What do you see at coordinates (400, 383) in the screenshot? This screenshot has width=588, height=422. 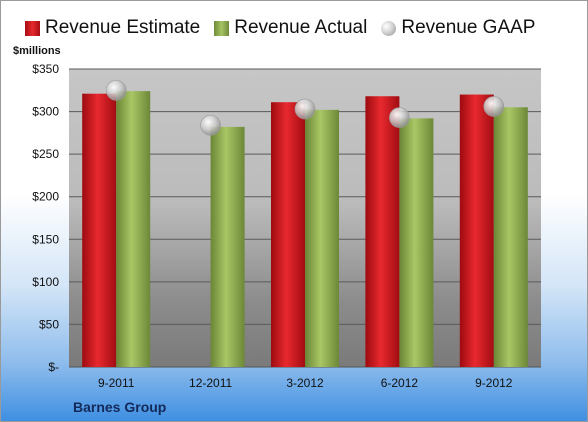 I see `x-tick-label: 6-2012` at bounding box center [400, 383].